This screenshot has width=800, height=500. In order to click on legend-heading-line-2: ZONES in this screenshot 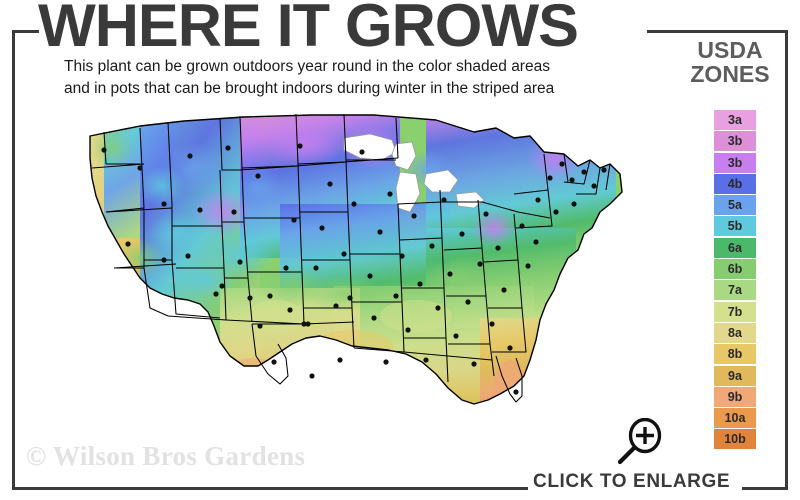, I will do `click(730, 74)`.